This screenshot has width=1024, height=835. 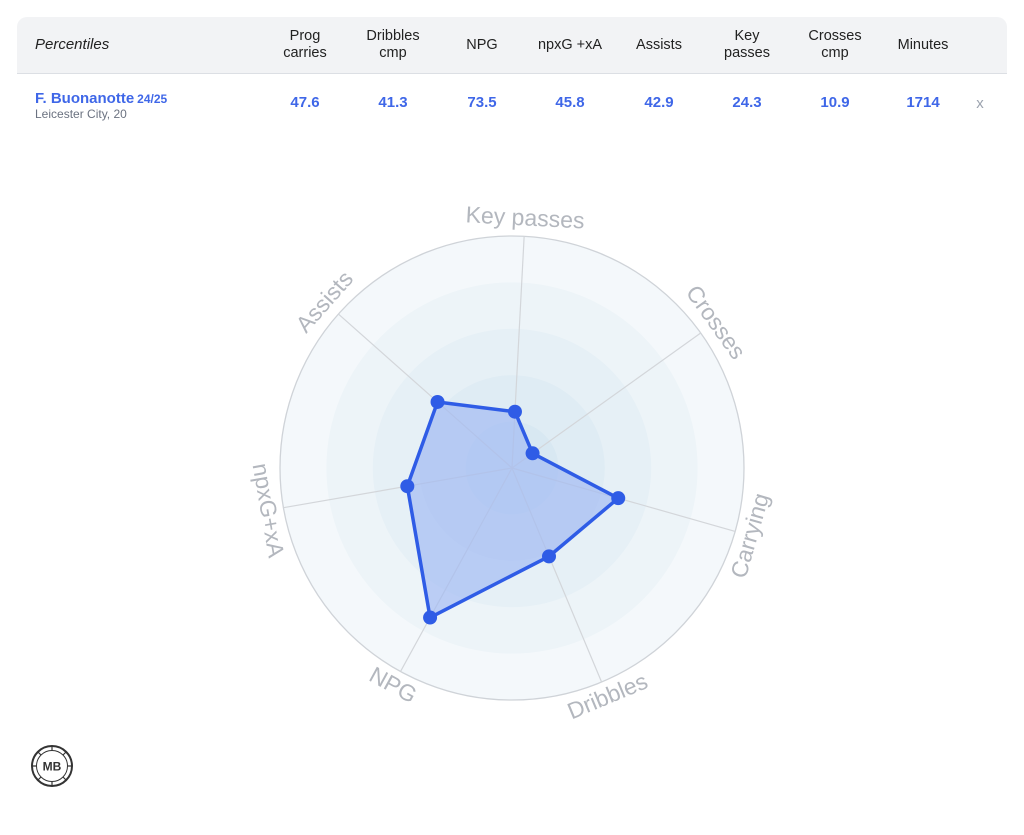 What do you see at coordinates (747, 44) in the screenshot?
I see `col-key-passes: Key passes` at bounding box center [747, 44].